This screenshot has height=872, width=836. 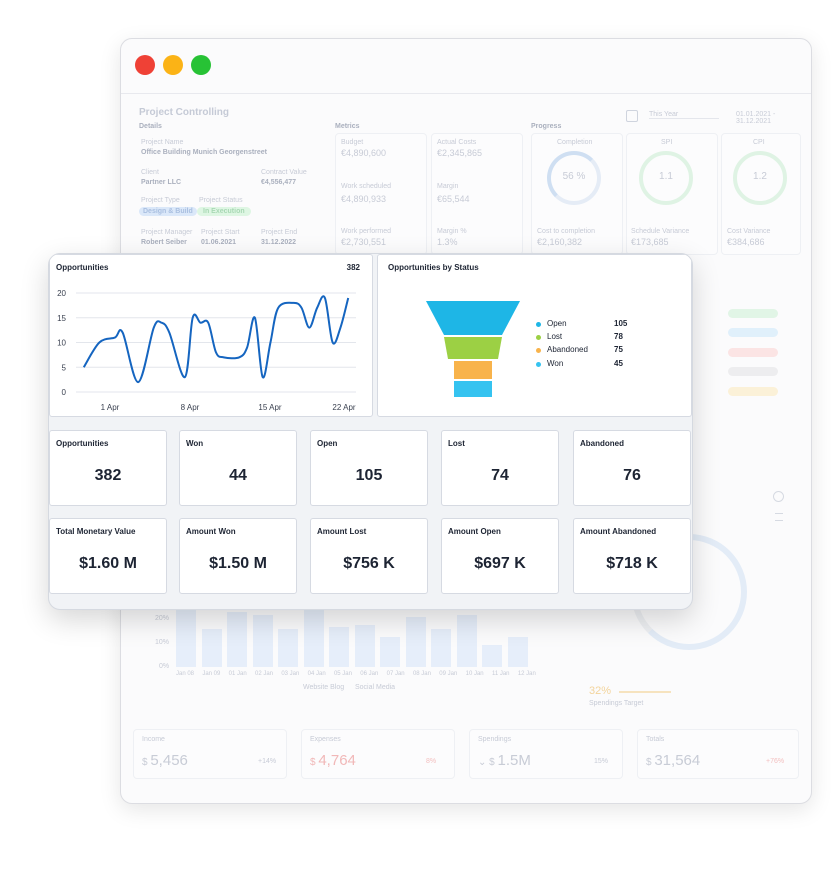 What do you see at coordinates (602, 443) in the screenshot?
I see `kpi-label: Abandoned` at bounding box center [602, 443].